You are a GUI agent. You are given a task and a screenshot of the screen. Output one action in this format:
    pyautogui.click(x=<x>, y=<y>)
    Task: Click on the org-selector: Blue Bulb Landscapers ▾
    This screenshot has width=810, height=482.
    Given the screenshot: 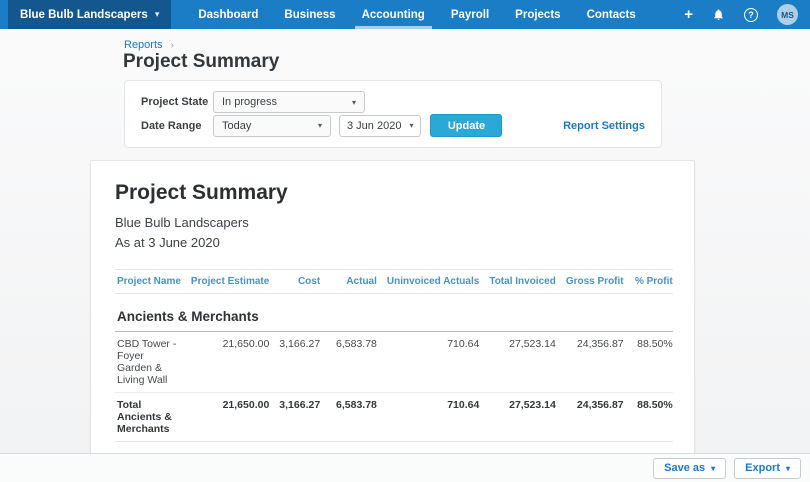 What is the action you would take?
    pyautogui.click(x=90, y=14)
    